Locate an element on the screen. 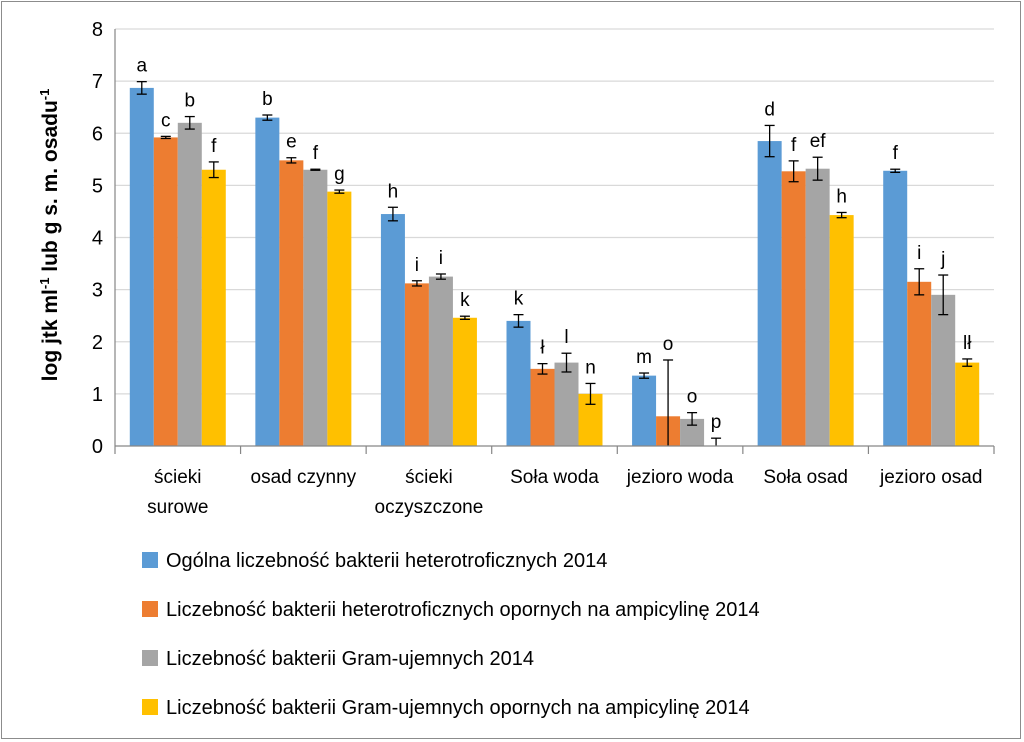  data-label: p is located at coordinates (716, 422).